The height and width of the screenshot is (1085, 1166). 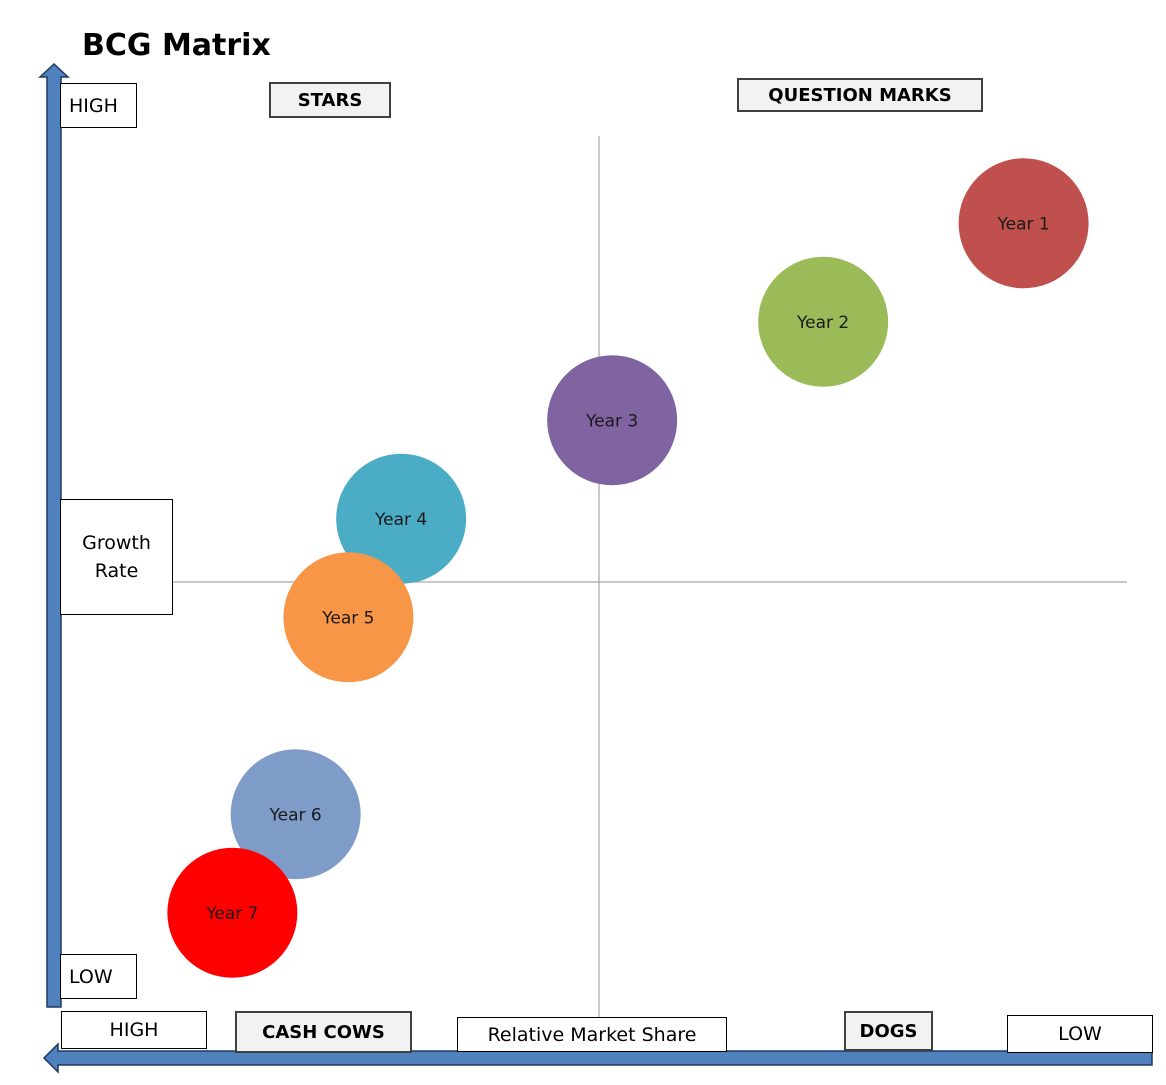 I want to click on bubble-label: Year 4, so click(x=400, y=520).